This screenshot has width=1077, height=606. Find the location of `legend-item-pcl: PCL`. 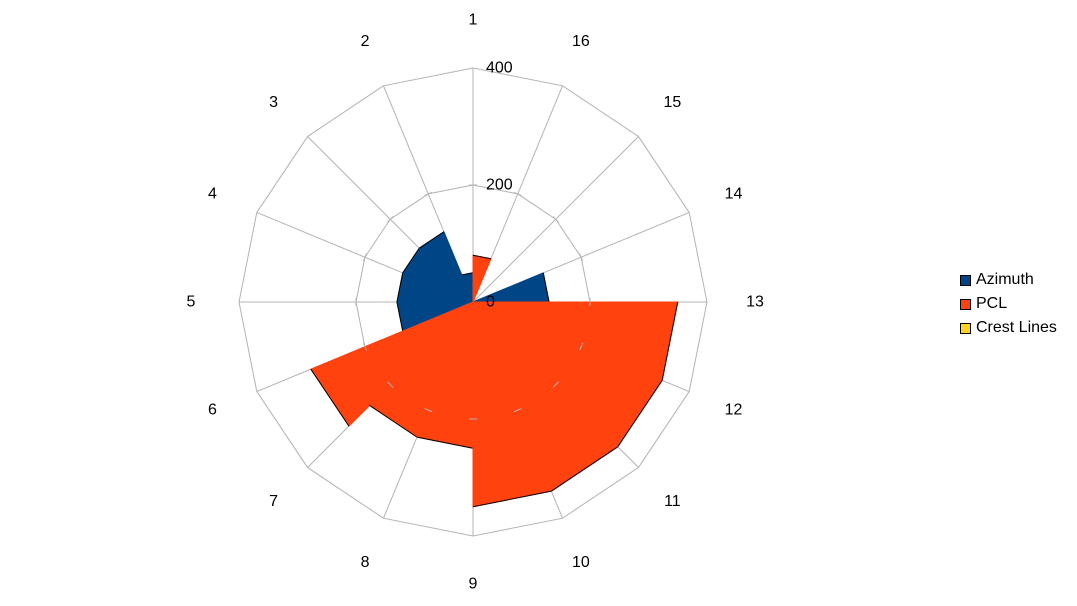

legend-item-pcl: PCL is located at coordinates (1008, 304).